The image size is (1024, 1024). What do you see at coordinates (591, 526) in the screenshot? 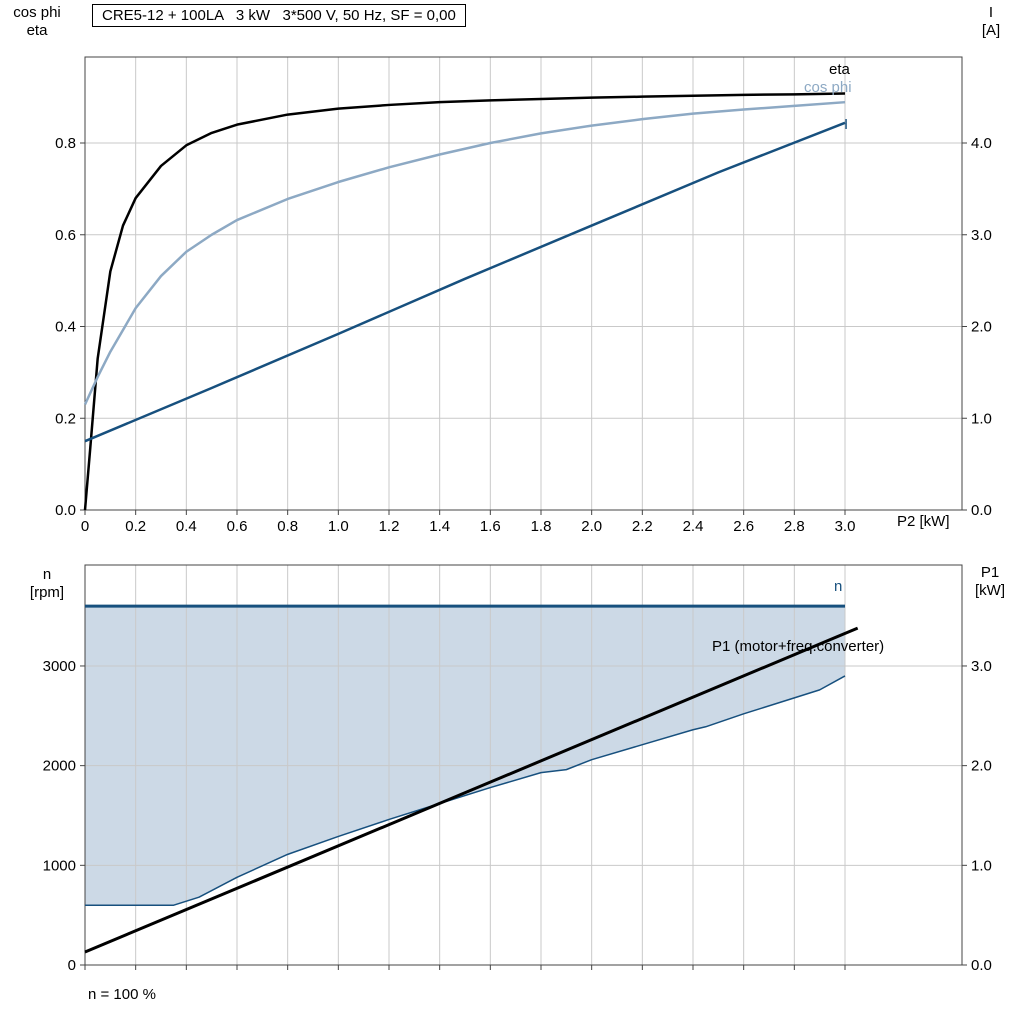
I see `x-tick-label: 2.0` at bounding box center [591, 526].